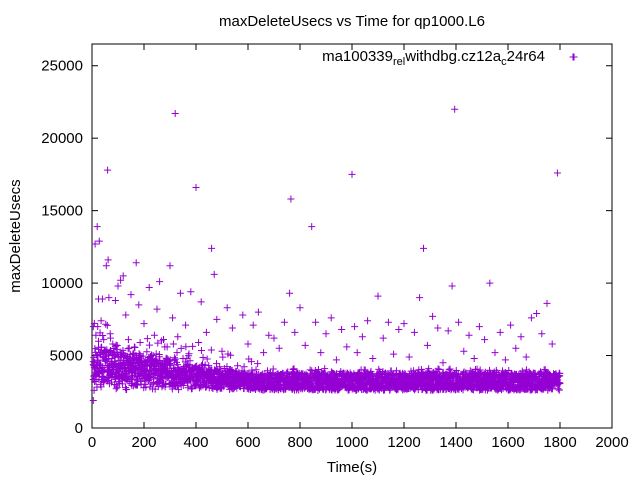 This screenshot has height=480, width=640. Describe the element at coordinates (247, 442) in the screenshot. I see `x-tick-label: 600` at that location.